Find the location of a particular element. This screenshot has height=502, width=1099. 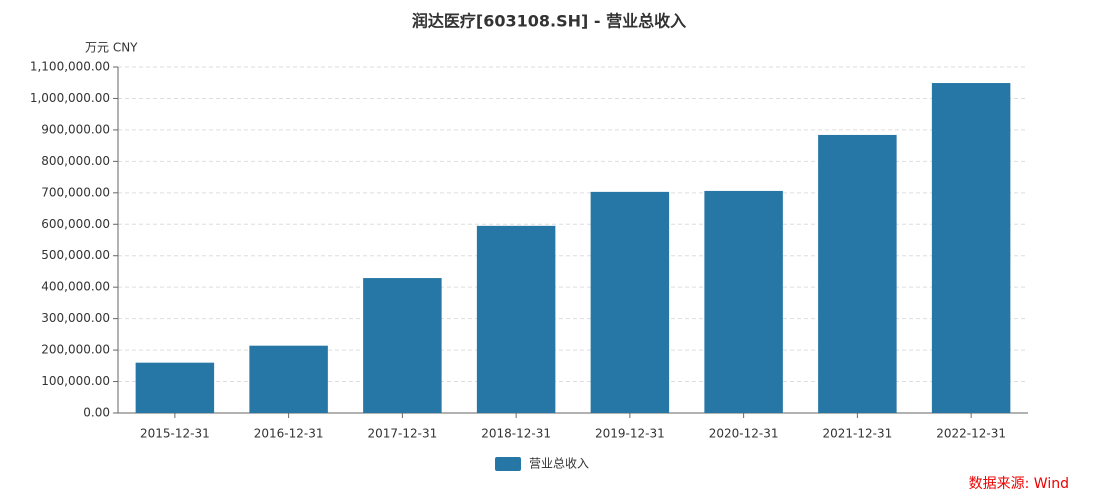

x-tick-label: 2019-12-31 is located at coordinates (630, 434).